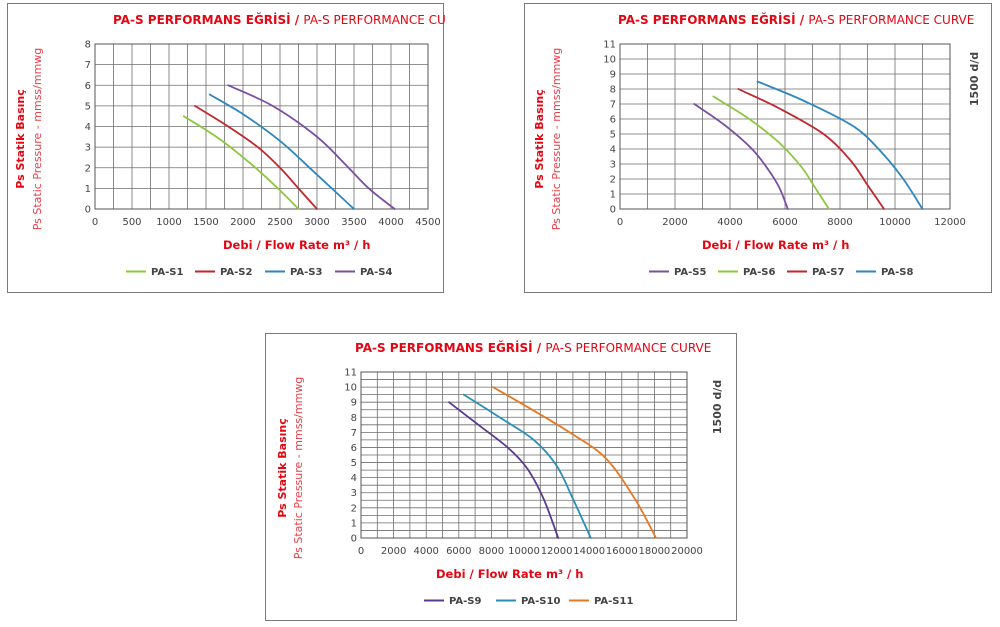  I want to click on series-line-pa-s3, so click(281, 151).